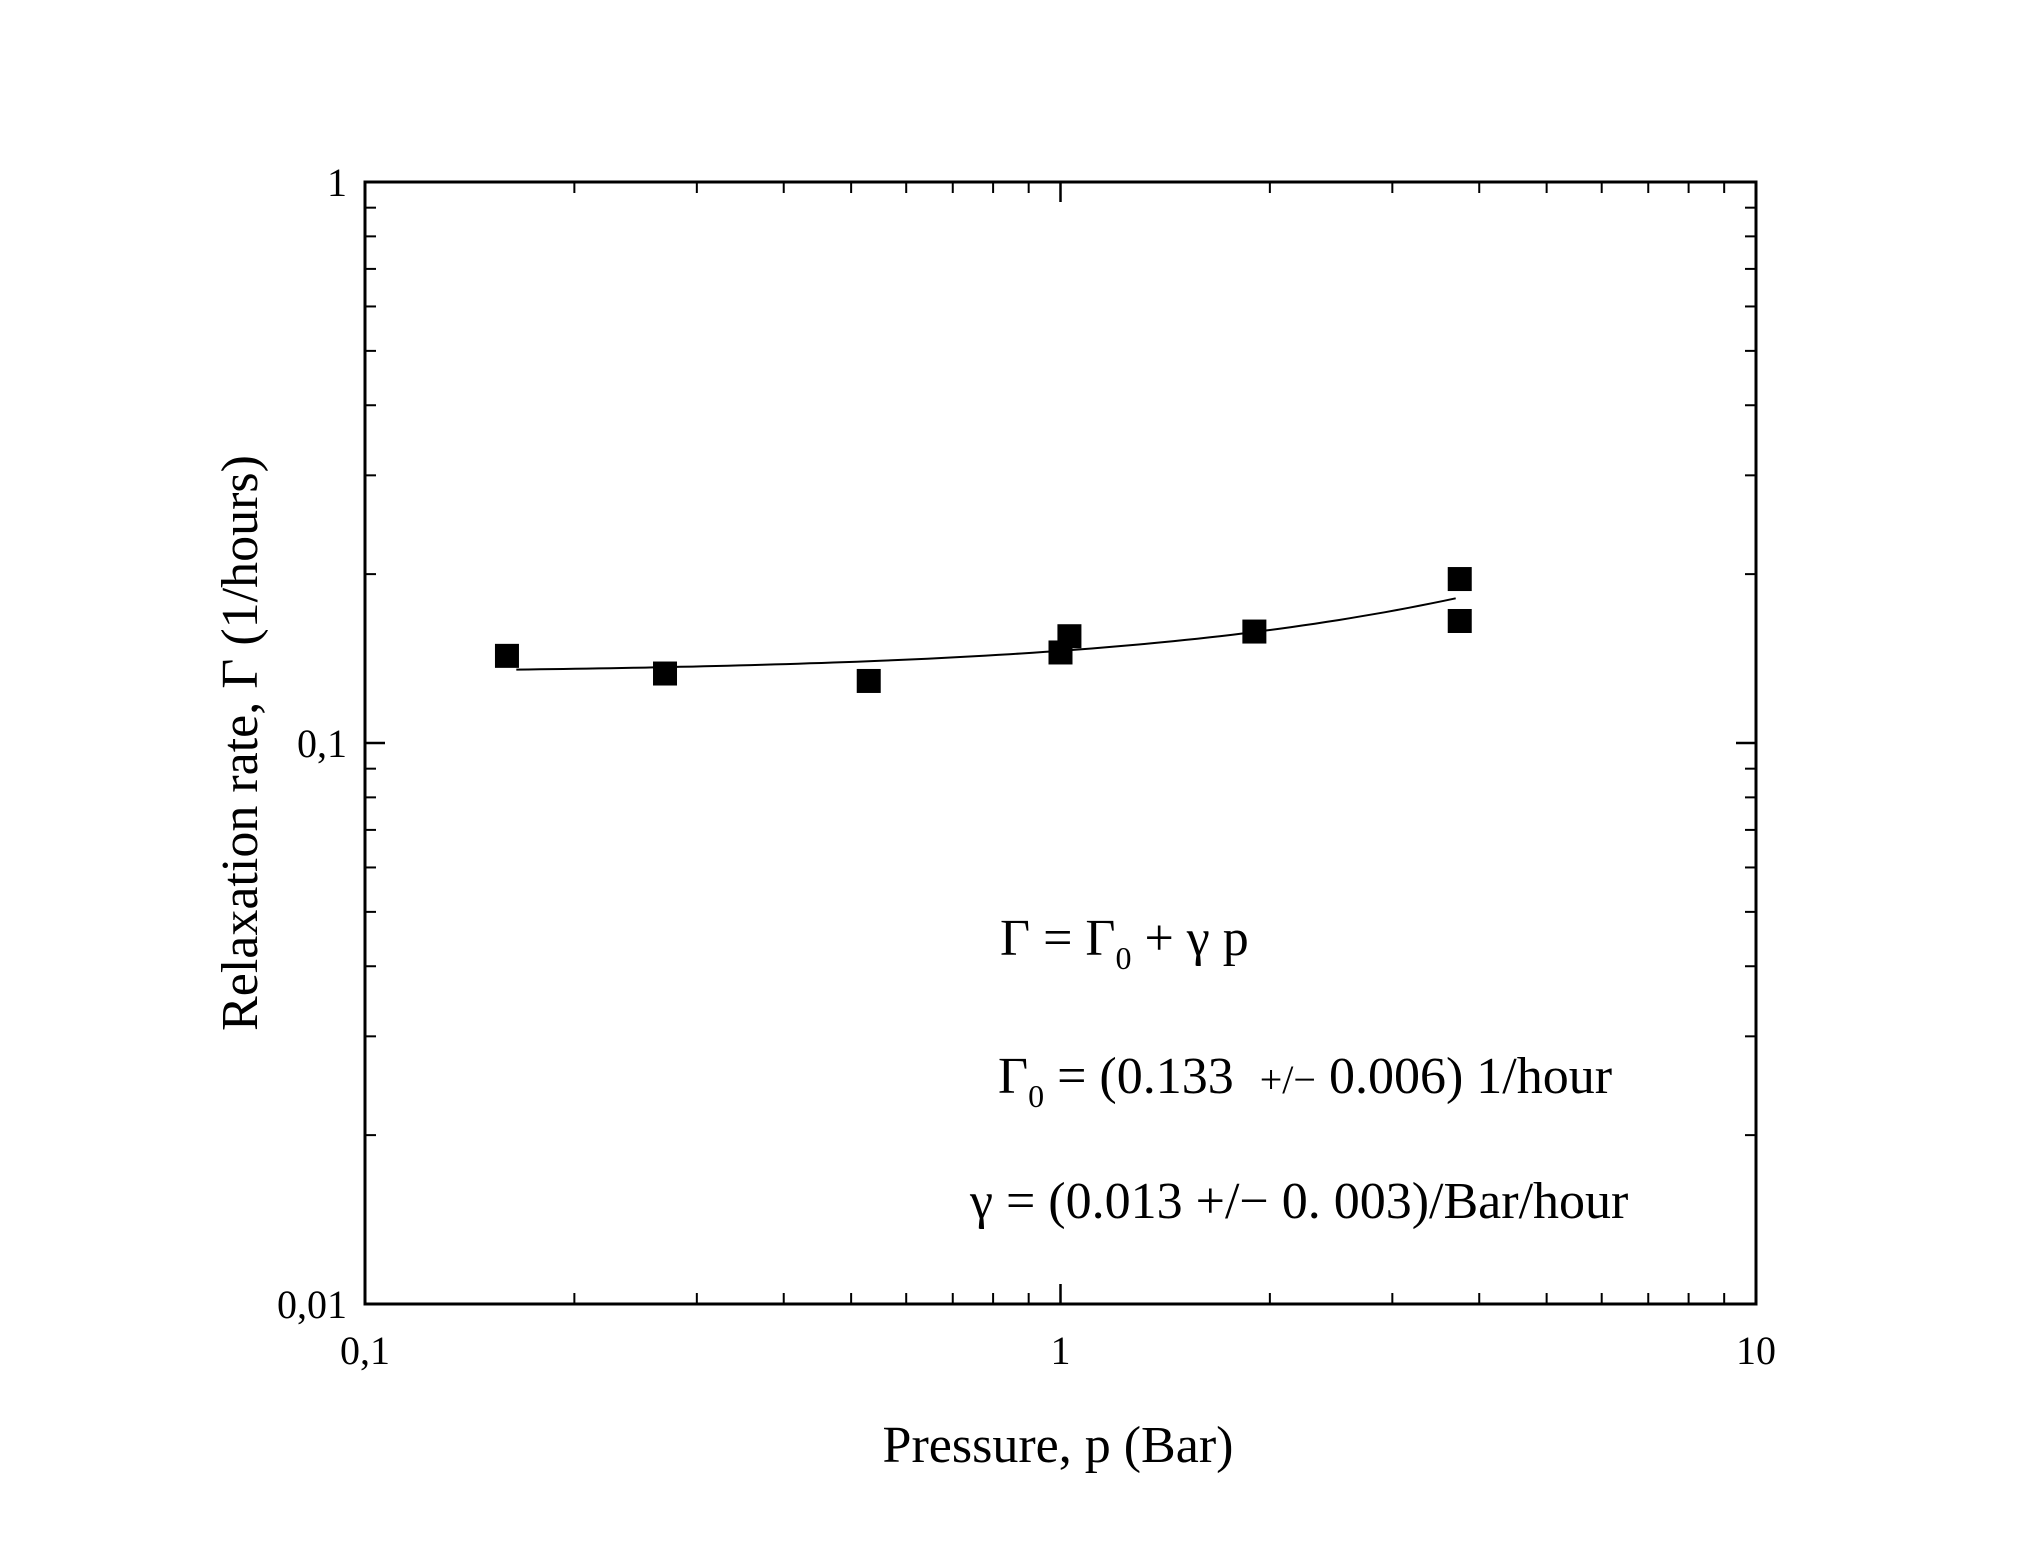  I want to click on x-axis-title: Pressure, p (Bar), so click(1058, 1445).